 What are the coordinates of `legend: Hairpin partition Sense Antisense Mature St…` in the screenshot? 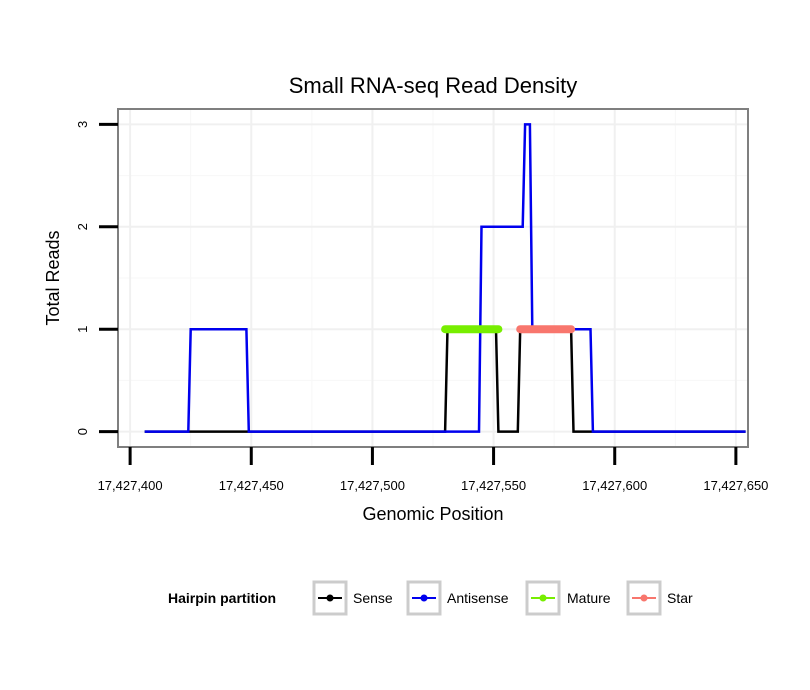 It's located at (430, 598).